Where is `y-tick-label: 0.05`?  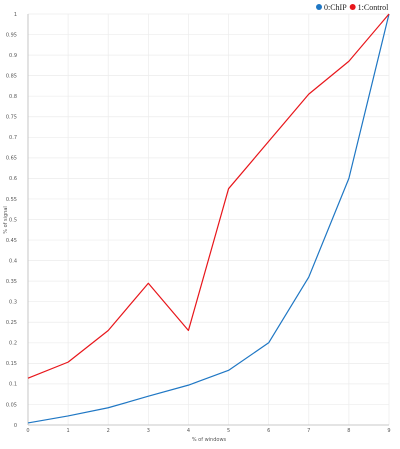 y-tick-label: 0.05 is located at coordinates (11, 405).